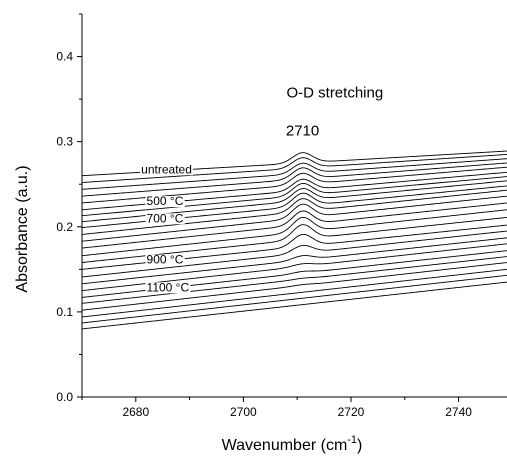 Image resolution: width=507 pixels, height=461 pixels. What do you see at coordinates (243, 412) in the screenshot?
I see `x-tick-label-2700: 2700` at bounding box center [243, 412].